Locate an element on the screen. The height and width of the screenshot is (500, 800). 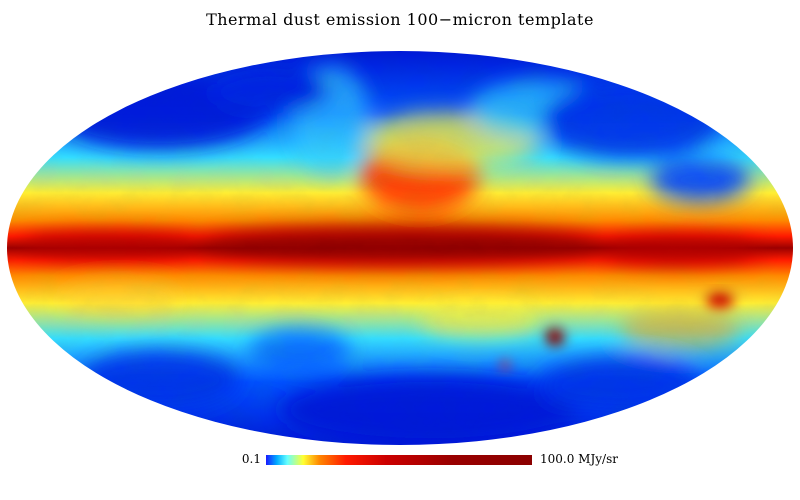
colorbar-min-label: 0.1 is located at coordinates (251, 459).